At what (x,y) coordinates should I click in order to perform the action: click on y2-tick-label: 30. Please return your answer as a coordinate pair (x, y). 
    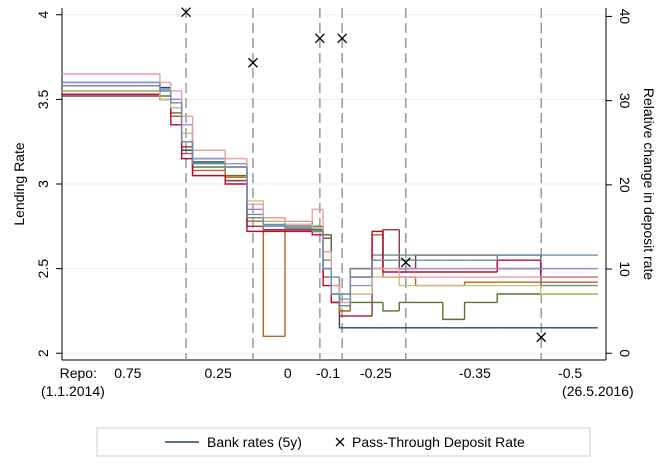
    Looking at the image, I should click on (625, 101).